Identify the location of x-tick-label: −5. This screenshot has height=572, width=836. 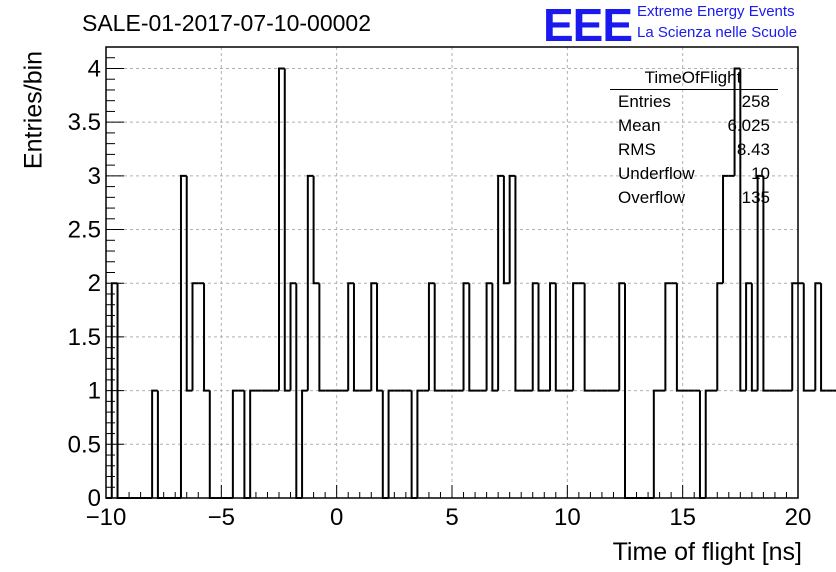
(221, 517).